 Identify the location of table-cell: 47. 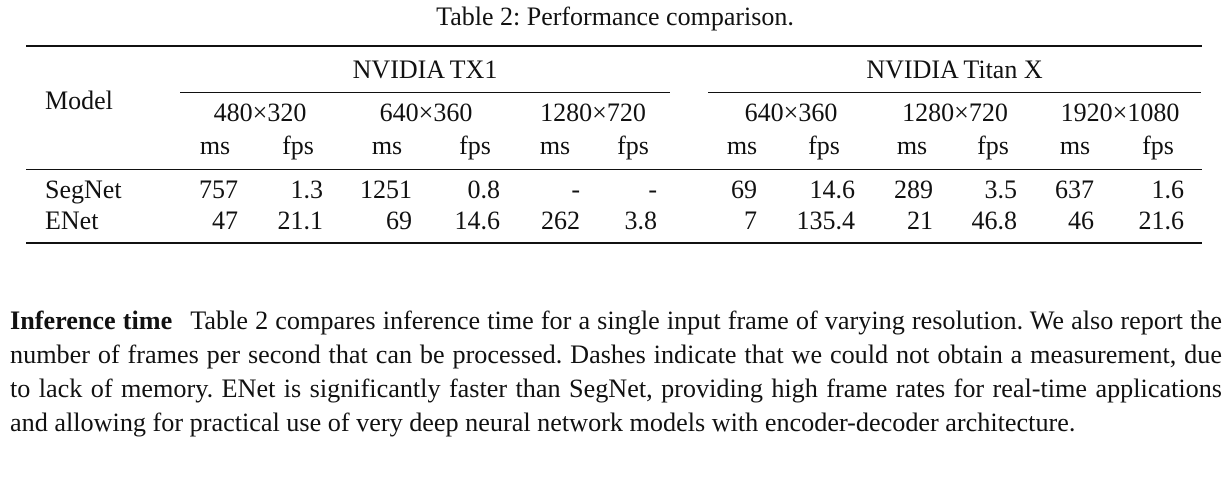
(225, 220).